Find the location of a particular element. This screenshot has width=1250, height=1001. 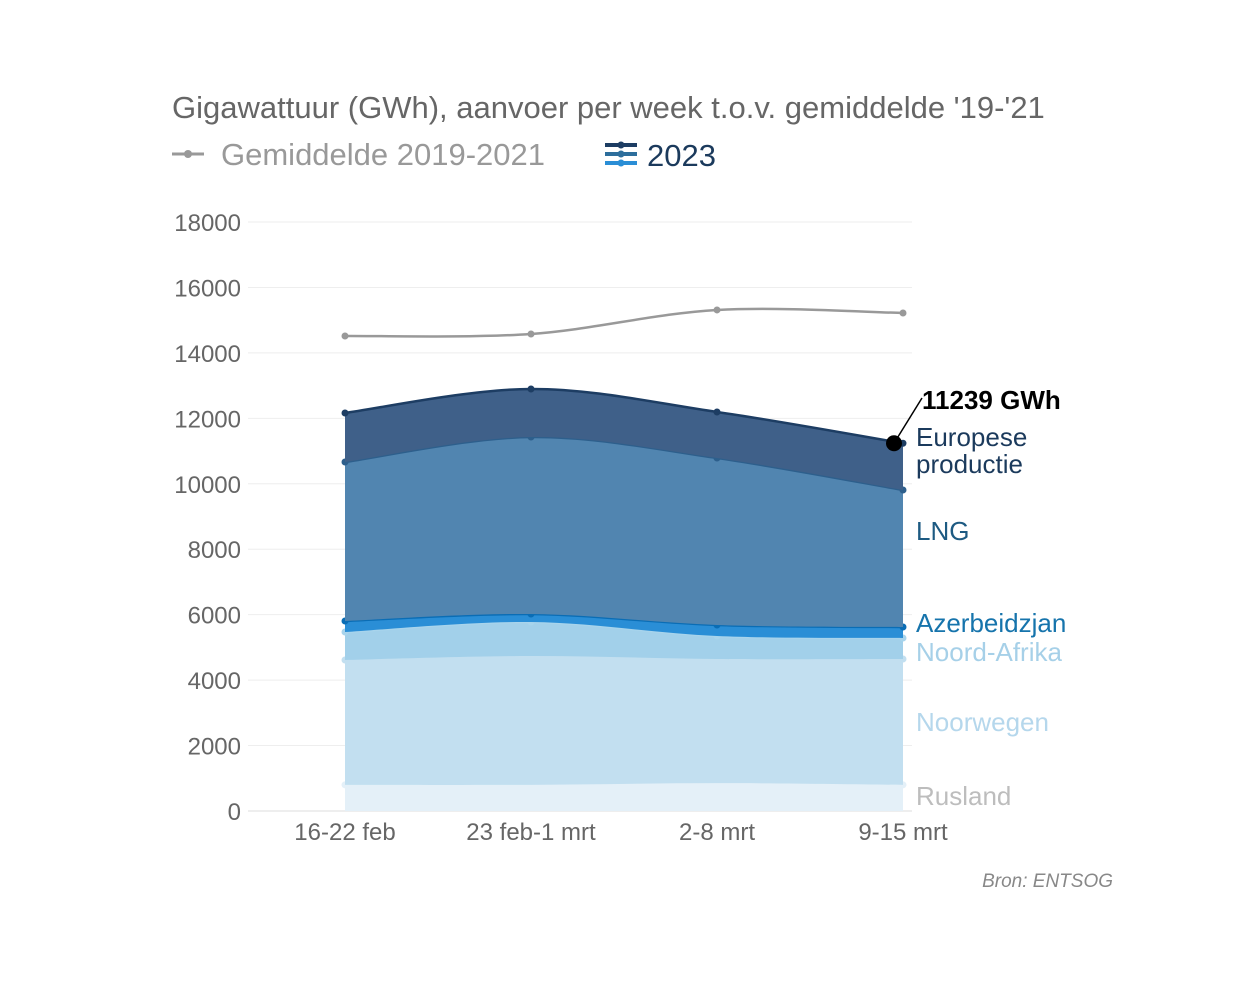

legend-2023-icon is located at coordinates (621, 154).